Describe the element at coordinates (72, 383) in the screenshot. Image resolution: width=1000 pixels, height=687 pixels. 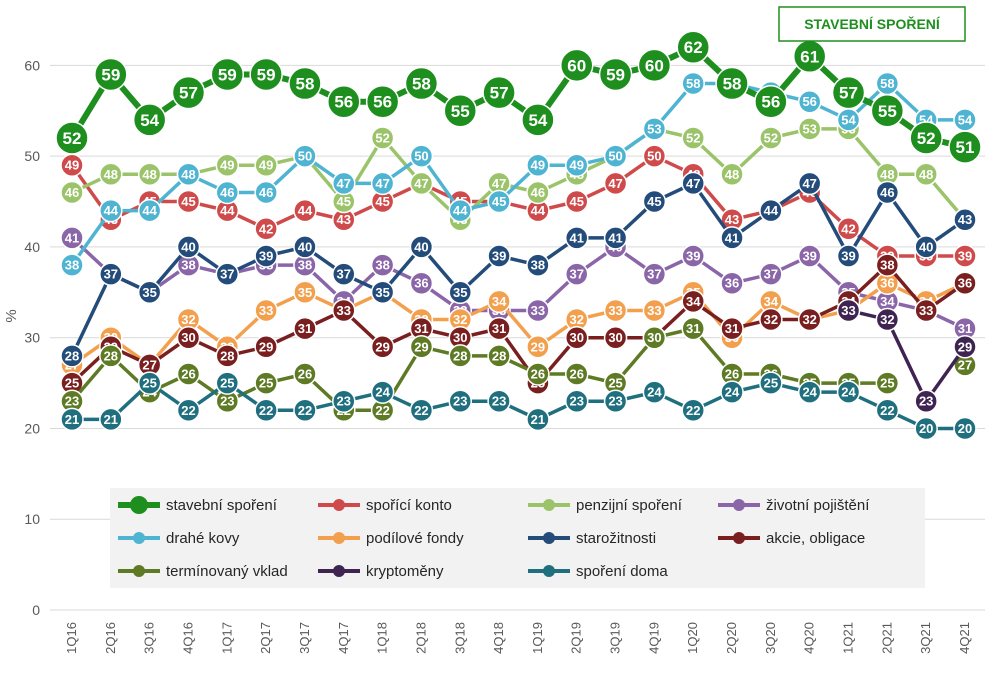
I see `data-label: 25` at that location.